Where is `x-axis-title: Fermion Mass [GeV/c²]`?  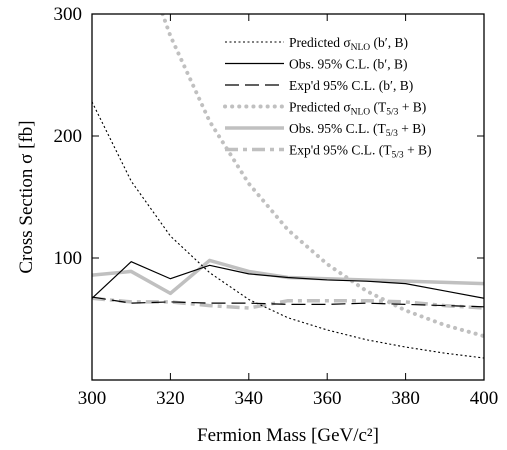
x-axis-title: Fermion Mass [GeV/c²] is located at coordinates (288, 435).